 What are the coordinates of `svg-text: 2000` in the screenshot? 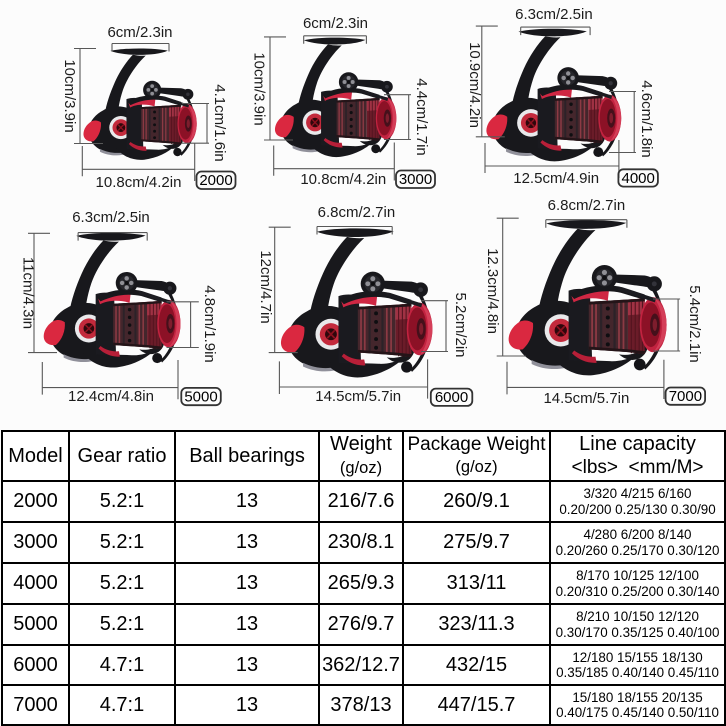 It's located at (215, 180).